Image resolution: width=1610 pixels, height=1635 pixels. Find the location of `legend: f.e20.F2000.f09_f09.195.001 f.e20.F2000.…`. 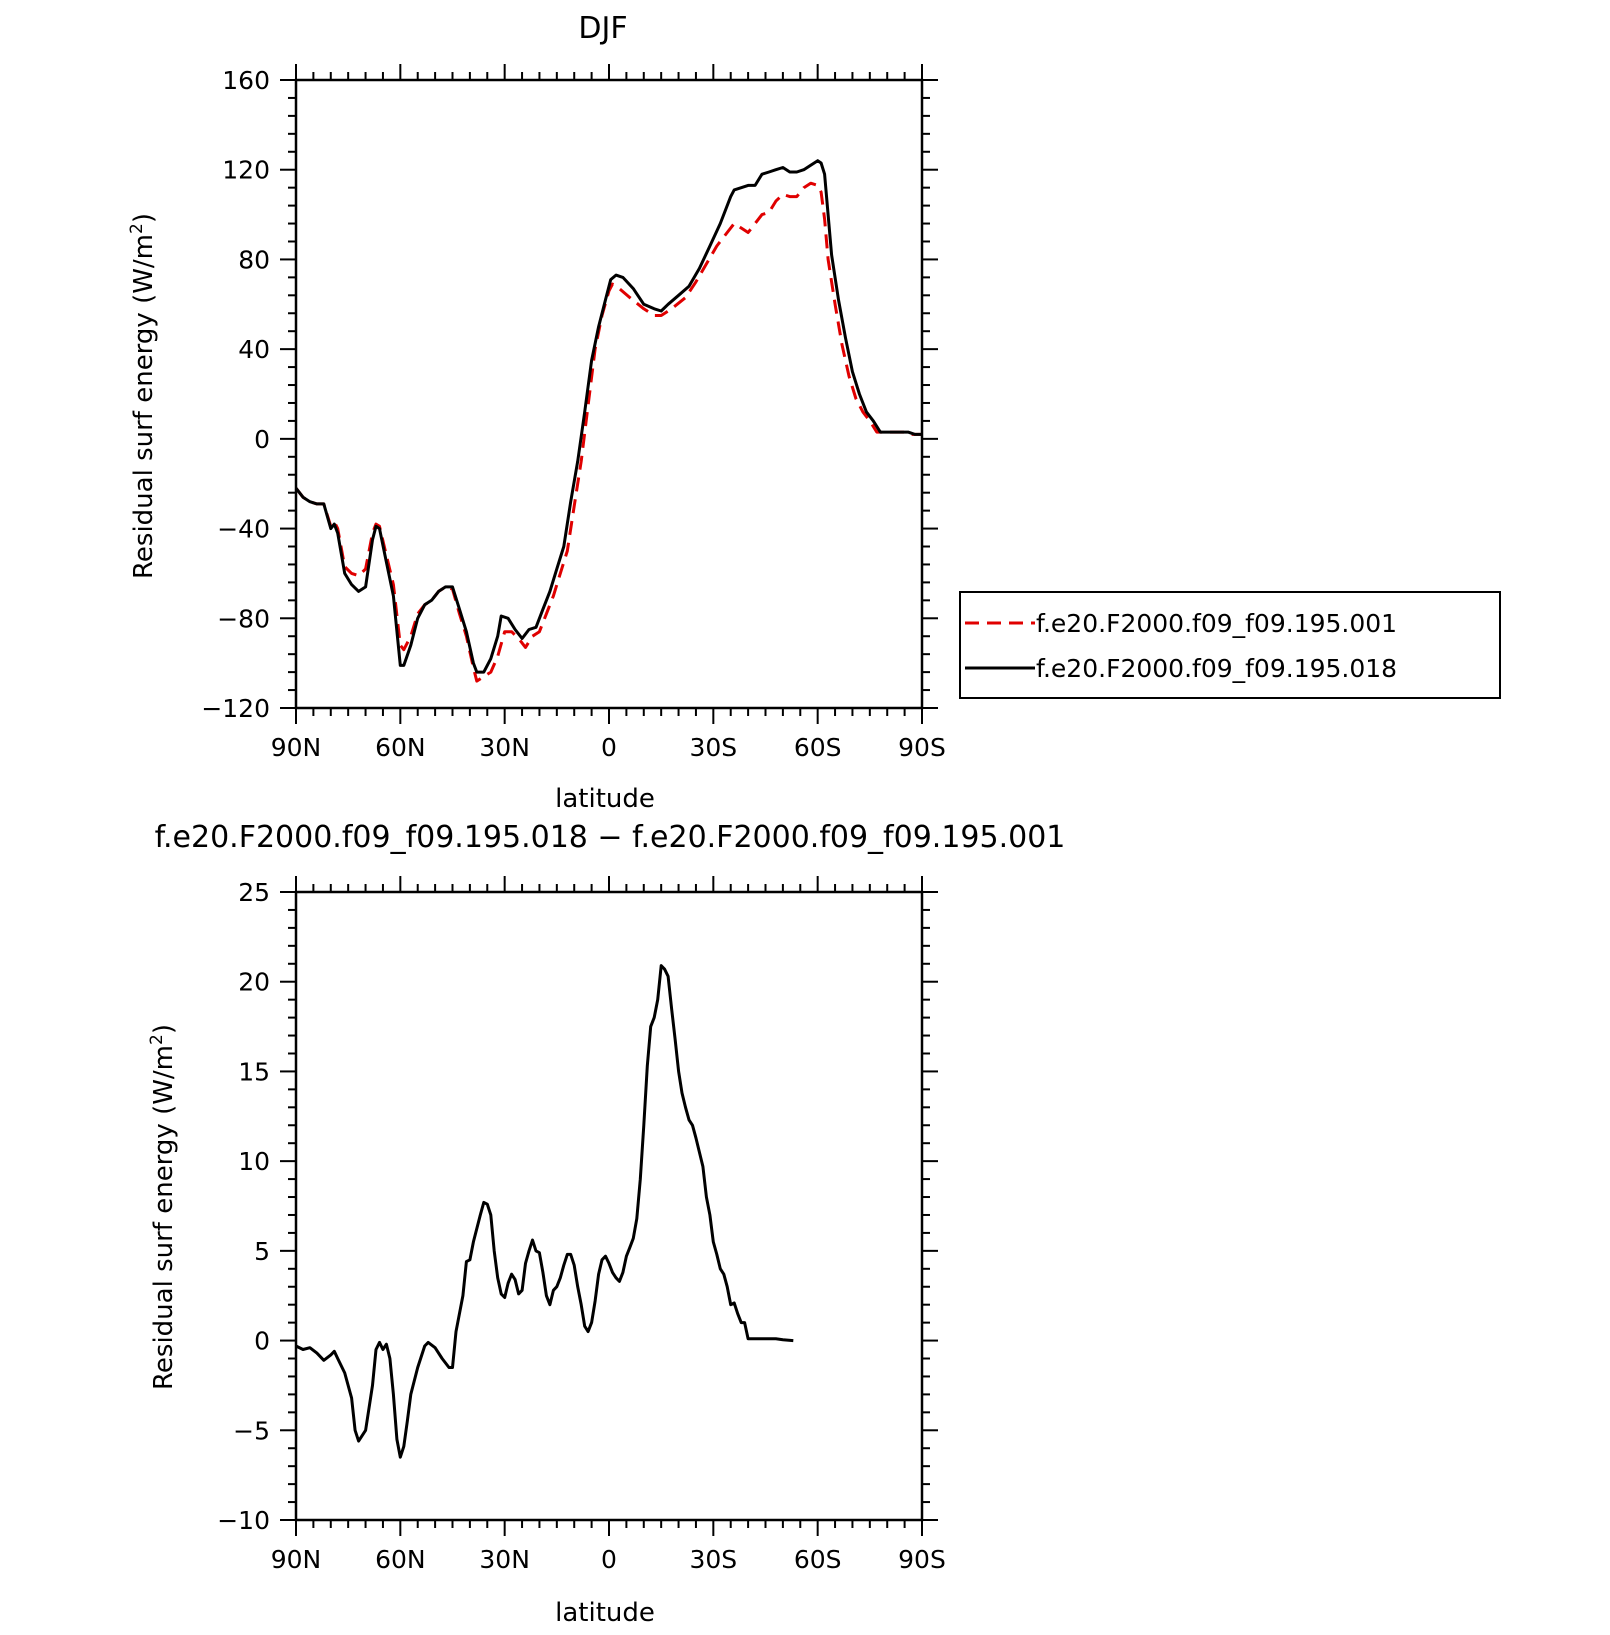

legend: f.e20.F2000.f09_f09.195.001 f.e20.F2000.… is located at coordinates (1230, 645).